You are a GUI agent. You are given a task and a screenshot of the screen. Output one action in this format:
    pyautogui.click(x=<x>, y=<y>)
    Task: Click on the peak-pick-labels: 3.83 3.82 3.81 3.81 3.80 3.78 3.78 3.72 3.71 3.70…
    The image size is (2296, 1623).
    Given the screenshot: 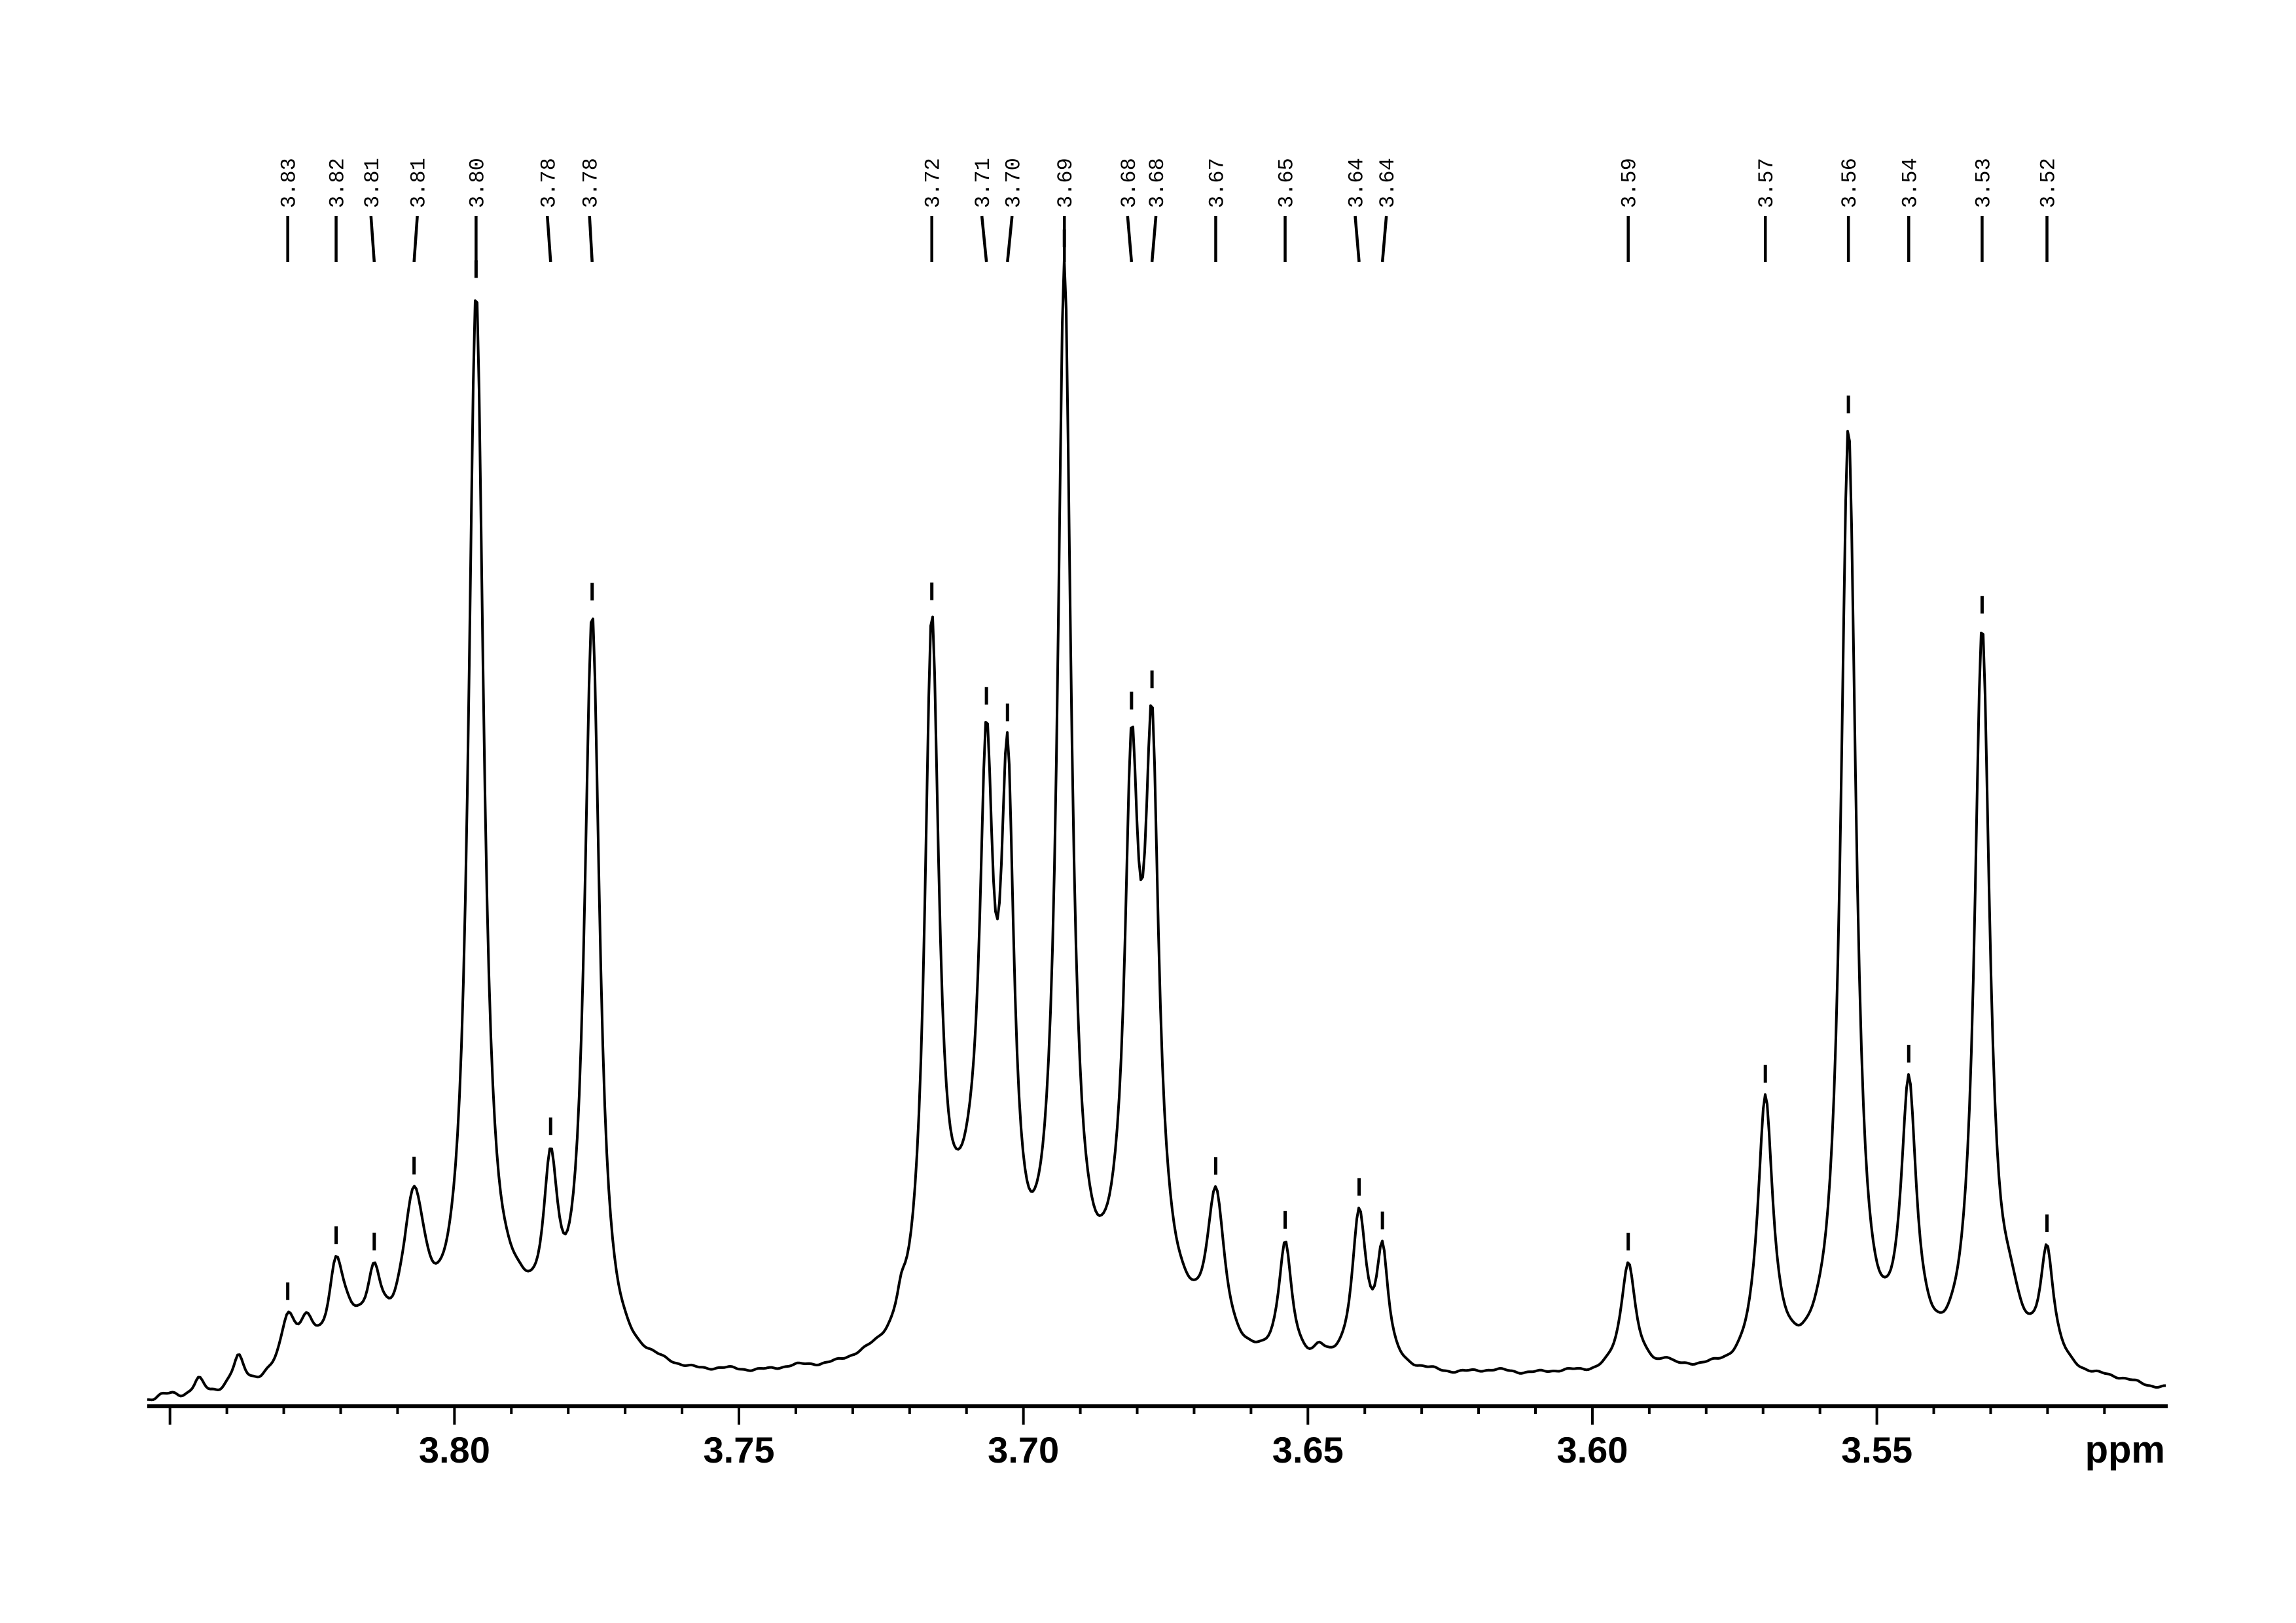 What is the action you would take?
    pyautogui.click(x=1169, y=210)
    